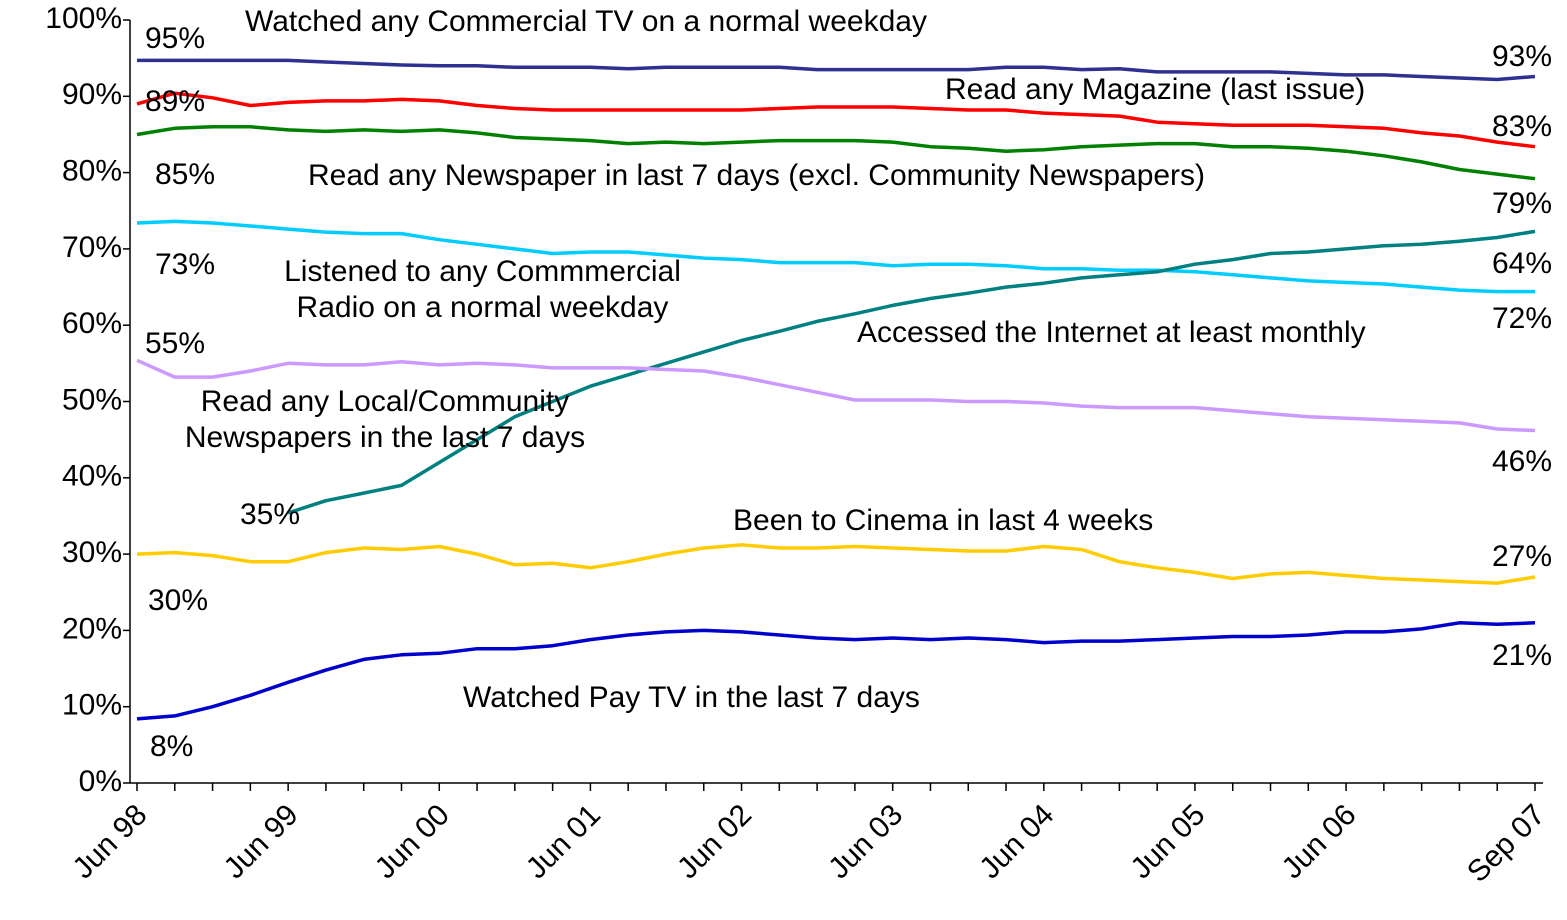 The width and height of the screenshot is (1567, 920). I want to click on value-label: 89%, so click(175, 101).